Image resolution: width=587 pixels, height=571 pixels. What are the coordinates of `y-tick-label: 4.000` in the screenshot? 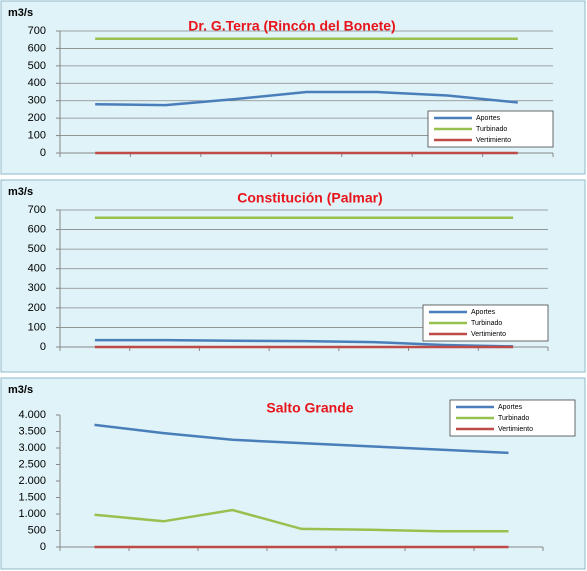 It's located at (32, 415).